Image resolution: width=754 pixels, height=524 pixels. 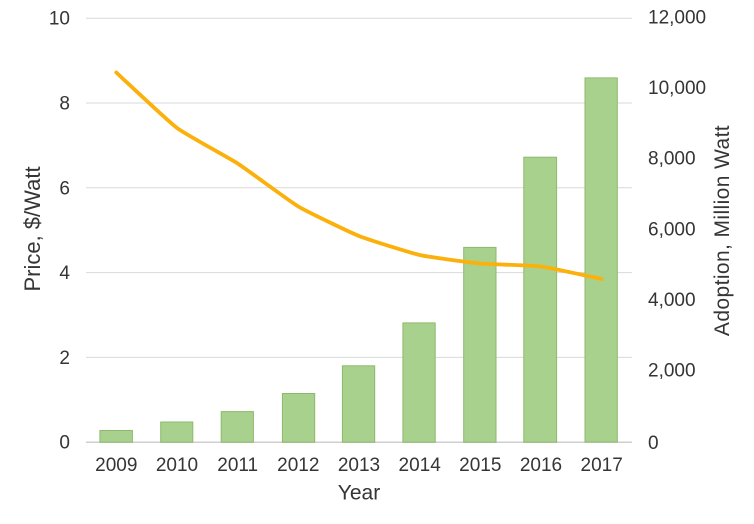 I want to click on svg-text: 2015, so click(x=480, y=465).